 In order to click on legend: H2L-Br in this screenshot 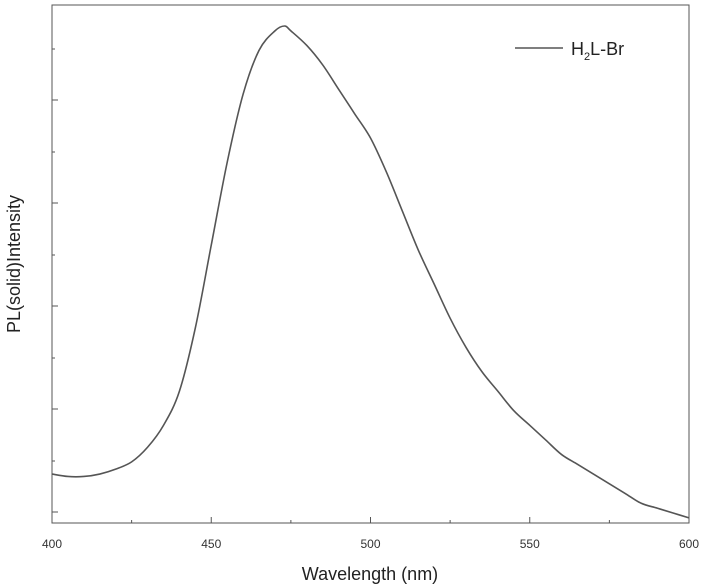, I will do `click(569, 51)`.